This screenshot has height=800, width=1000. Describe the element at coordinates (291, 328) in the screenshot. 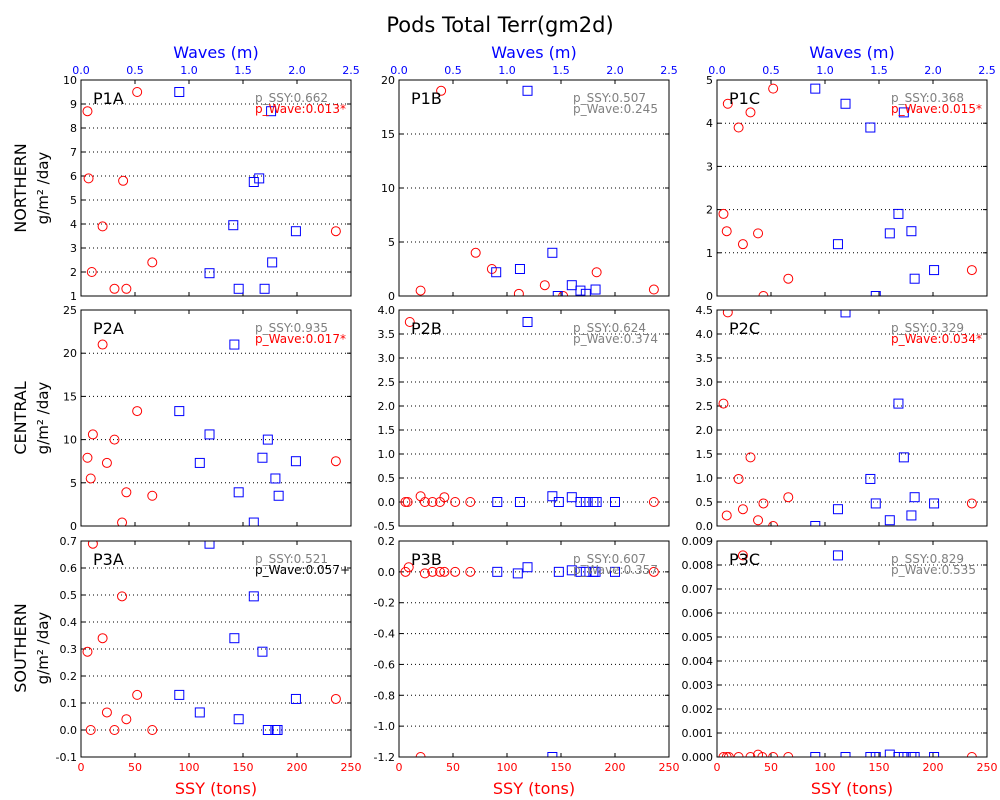

I see `p-ssy-label: p_SSY:0.935` at that location.